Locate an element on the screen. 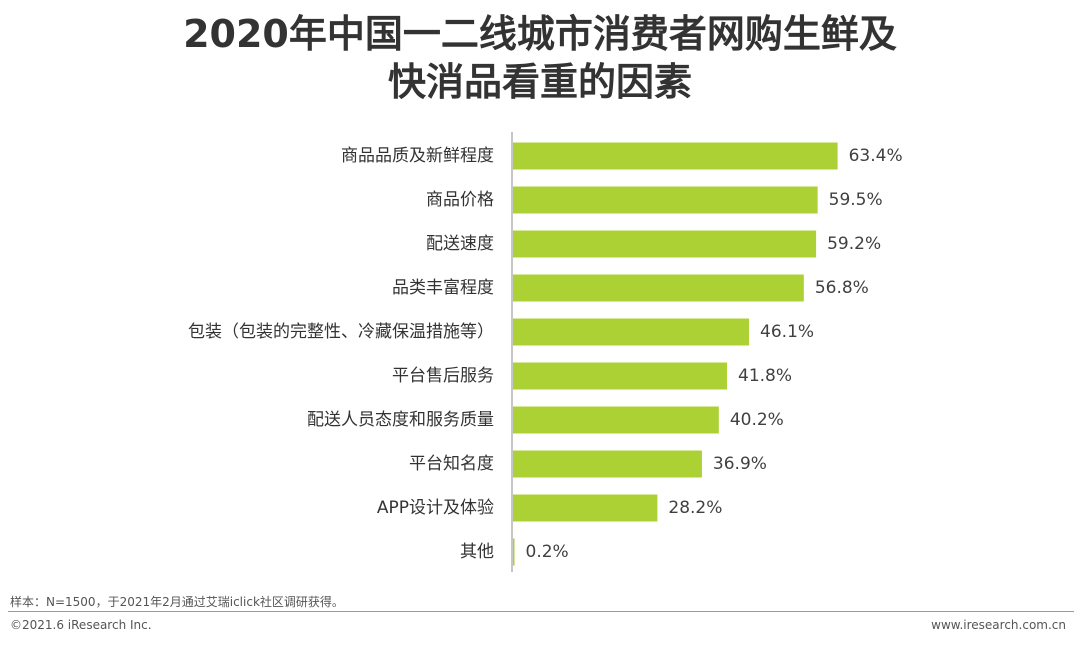 The width and height of the screenshot is (1080, 646). value-label: 0.2% is located at coordinates (547, 552).